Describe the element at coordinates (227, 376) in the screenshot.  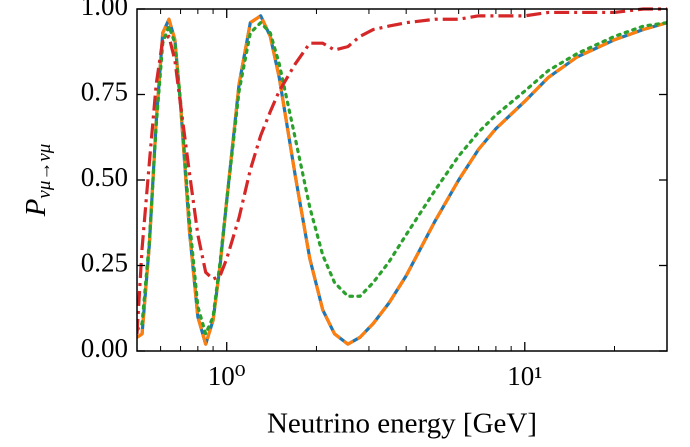
I see `x-tick-label: 10⁰` at that location.